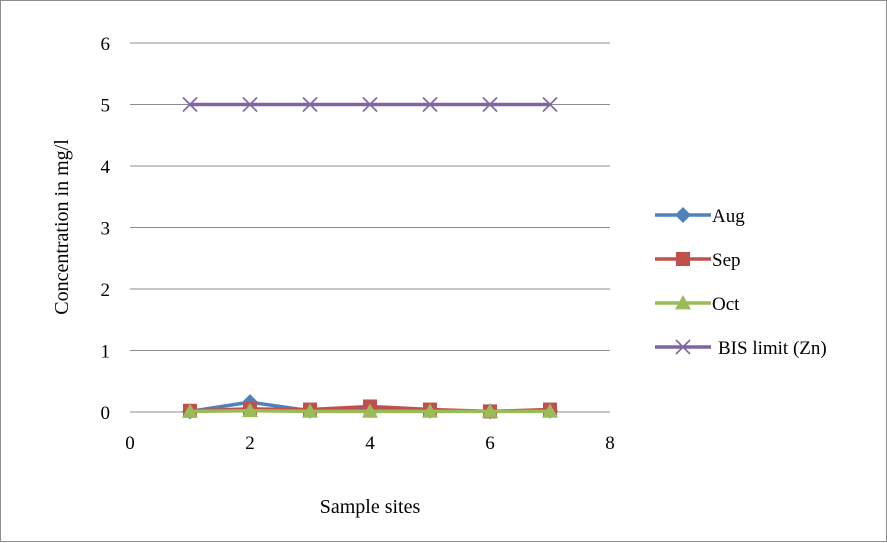 The width and height of the screenshot is (887, 543). I want to click on legend-label-aug: Aug, so click(728, 216).